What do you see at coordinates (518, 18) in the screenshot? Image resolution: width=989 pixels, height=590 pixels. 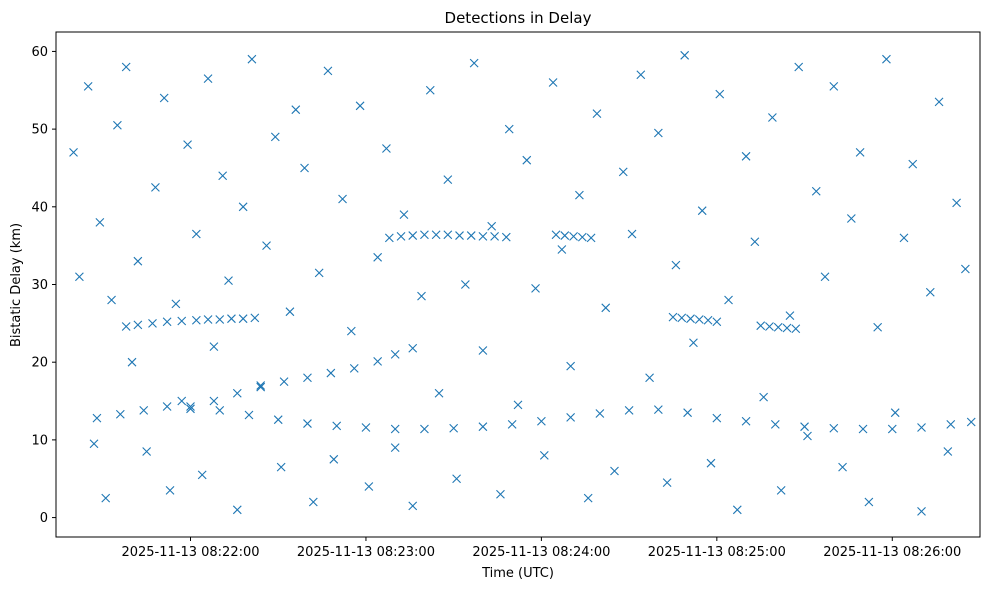 I see `chart-title: Detections in Delay` at bounding box center [518, 18].